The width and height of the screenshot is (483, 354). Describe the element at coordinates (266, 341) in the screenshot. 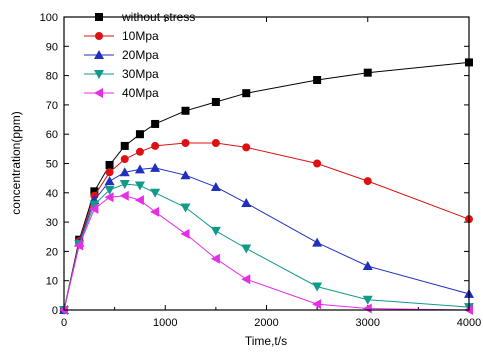

I see `x-axis-title: Time,t/s` at that location.